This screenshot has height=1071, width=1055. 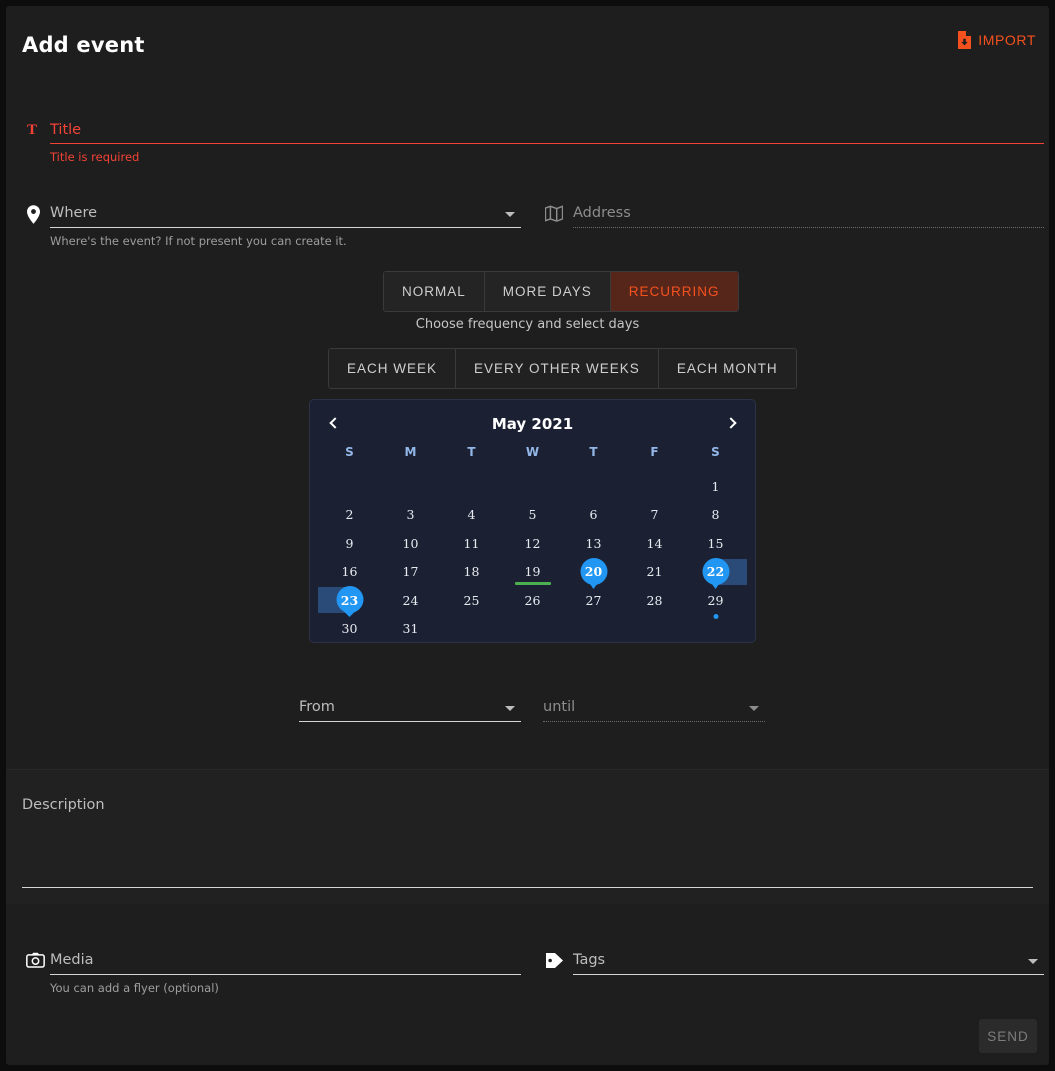 I want to click on calendar-day-5: 5, so click(x=532, y=515).